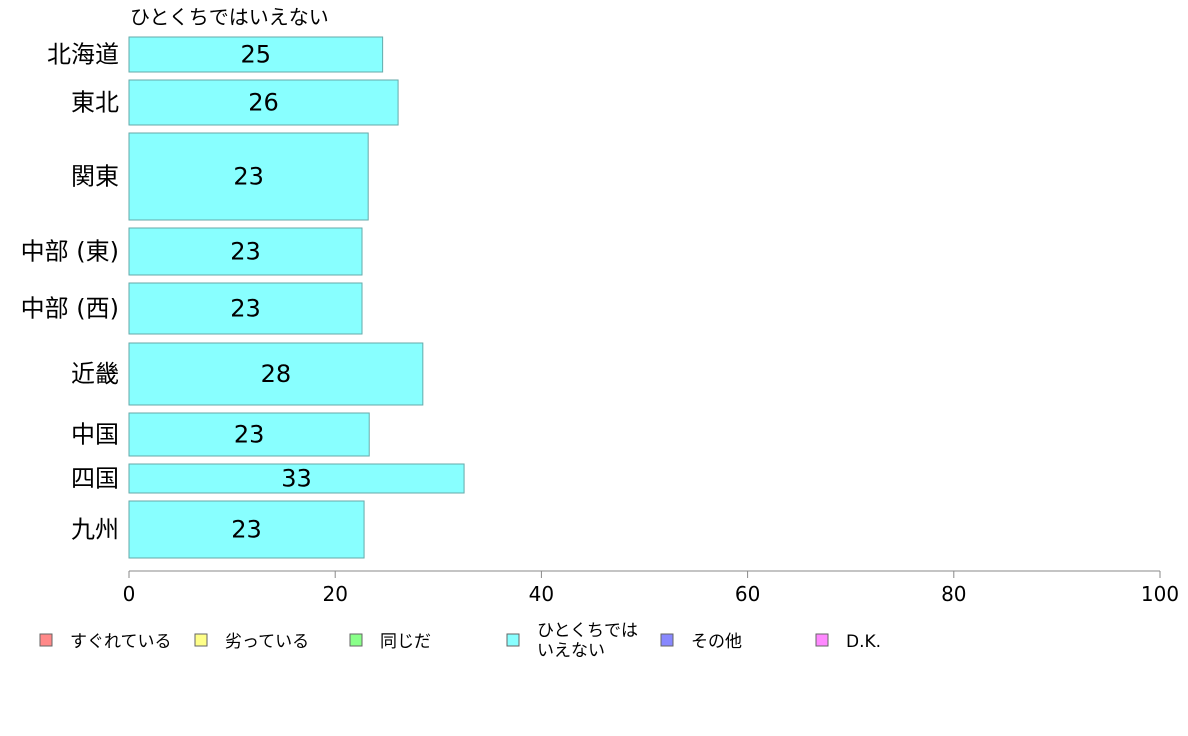 The width and height of the screenshot is (1188, 736). What do you see at coordinates (541, 594) in the screenshot?
I see `x-tick-label: 40` at bounding box center [541, 594].